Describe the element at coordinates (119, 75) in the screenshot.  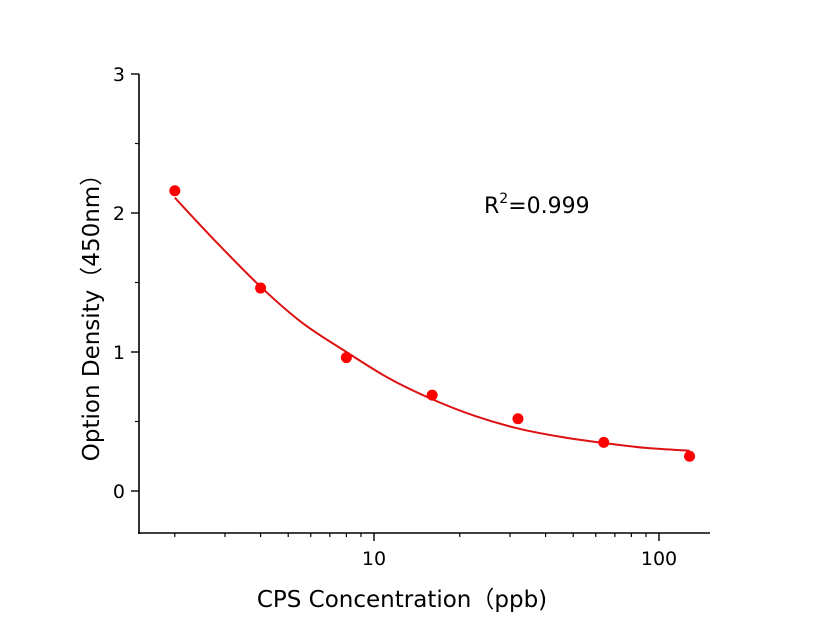
I see `y-tick-label: 3` at that location.